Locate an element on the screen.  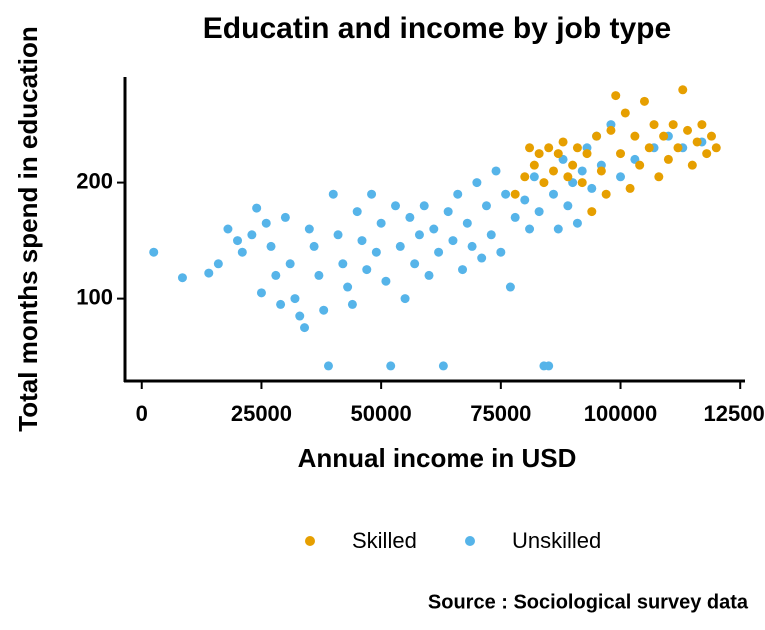
caption: Source : Sociological survey data is located at coordinates (588, 602).